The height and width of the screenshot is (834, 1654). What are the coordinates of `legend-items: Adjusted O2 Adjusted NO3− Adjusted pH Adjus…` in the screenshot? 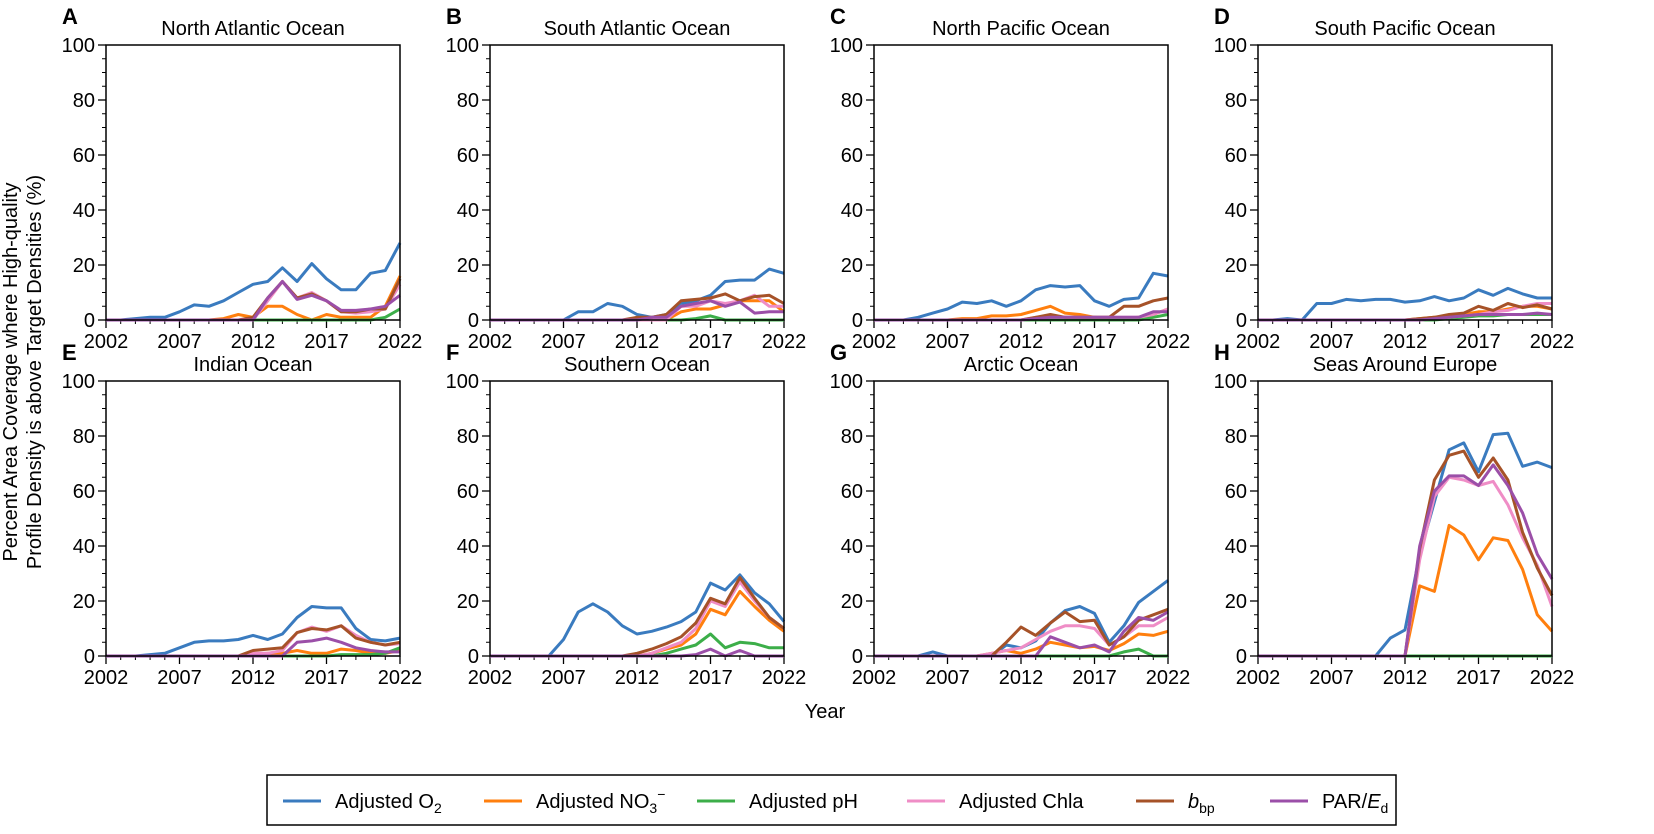 It's located at (835, 801).